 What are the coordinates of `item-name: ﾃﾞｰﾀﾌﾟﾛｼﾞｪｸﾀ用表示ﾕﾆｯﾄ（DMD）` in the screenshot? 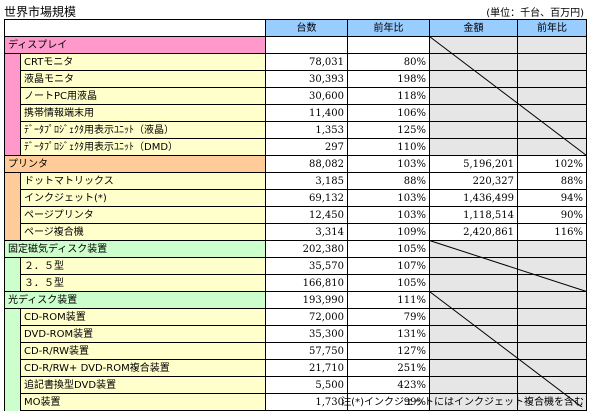 It's located at (143, 147).